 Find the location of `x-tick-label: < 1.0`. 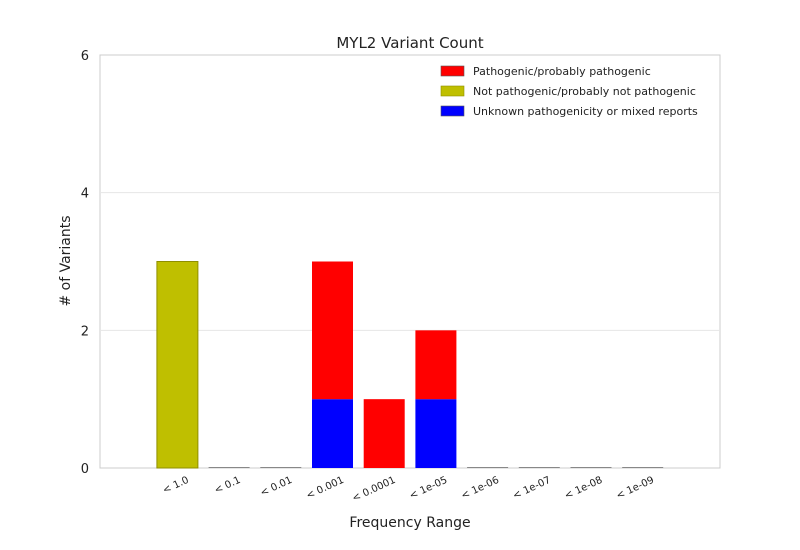

x-tick-label: < 1.0 is located at coordinates (176, 486).